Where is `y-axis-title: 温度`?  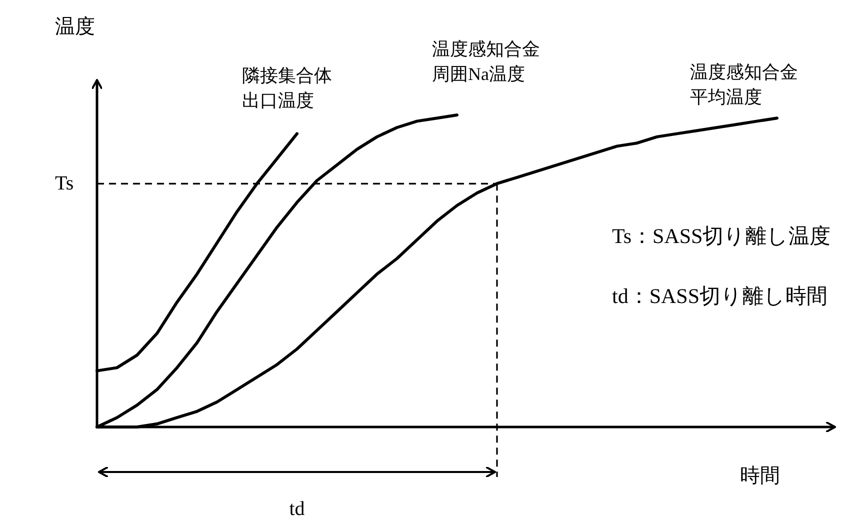
y-axis-title: 温度 is located at coordinates (75, 27).